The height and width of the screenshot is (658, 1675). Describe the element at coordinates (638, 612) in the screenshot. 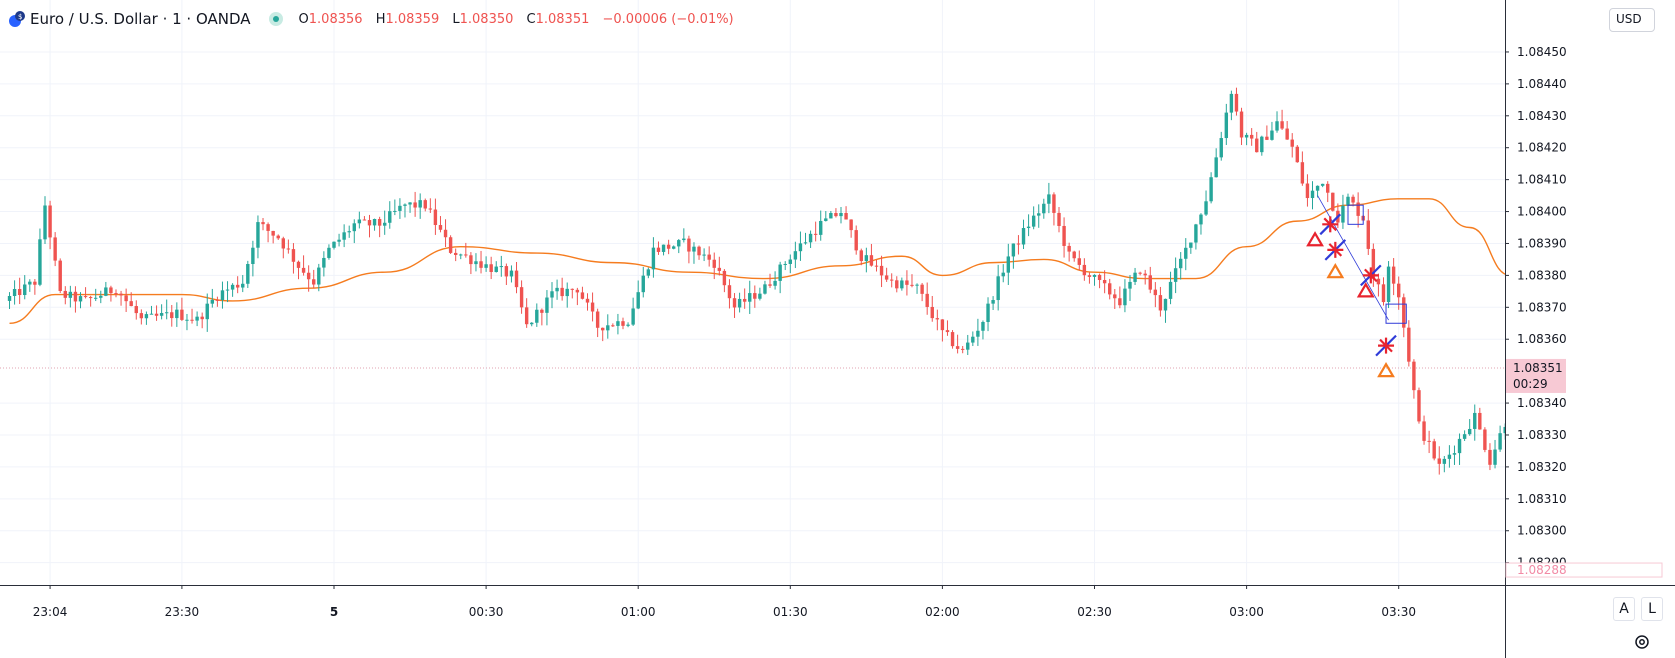

I see `time-tick-label: 01:00` at that location.